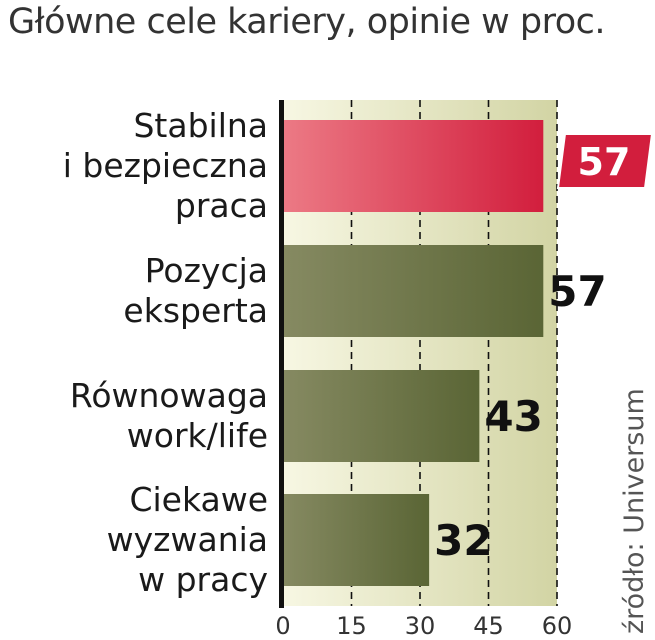 The width and height of the screenshot is (655, 640). Describe the element at coordinates (351, 626) in the screenshot. I see `x-tick-label: 15` at that location.